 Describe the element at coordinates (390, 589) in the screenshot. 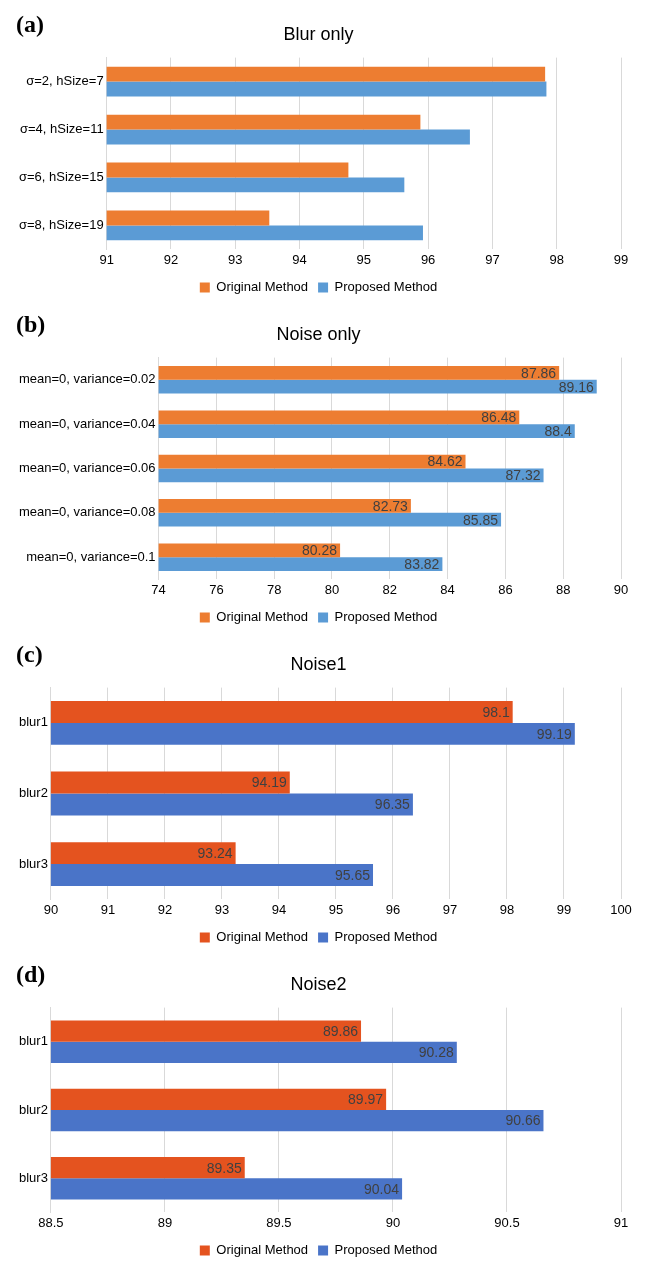

I see `x-tick-label: 82` at that location.